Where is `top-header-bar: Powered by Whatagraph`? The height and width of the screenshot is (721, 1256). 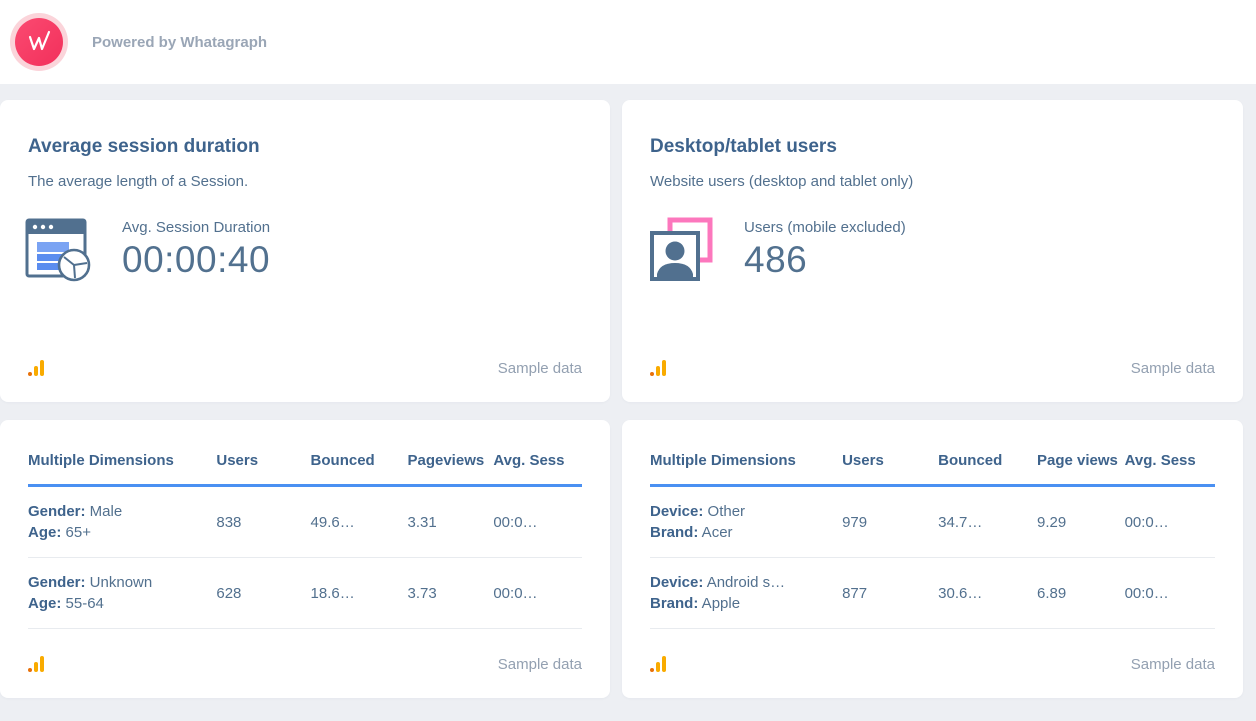 top-header-bar: Powered by Whatagraph is located at coordinates (628, 42).